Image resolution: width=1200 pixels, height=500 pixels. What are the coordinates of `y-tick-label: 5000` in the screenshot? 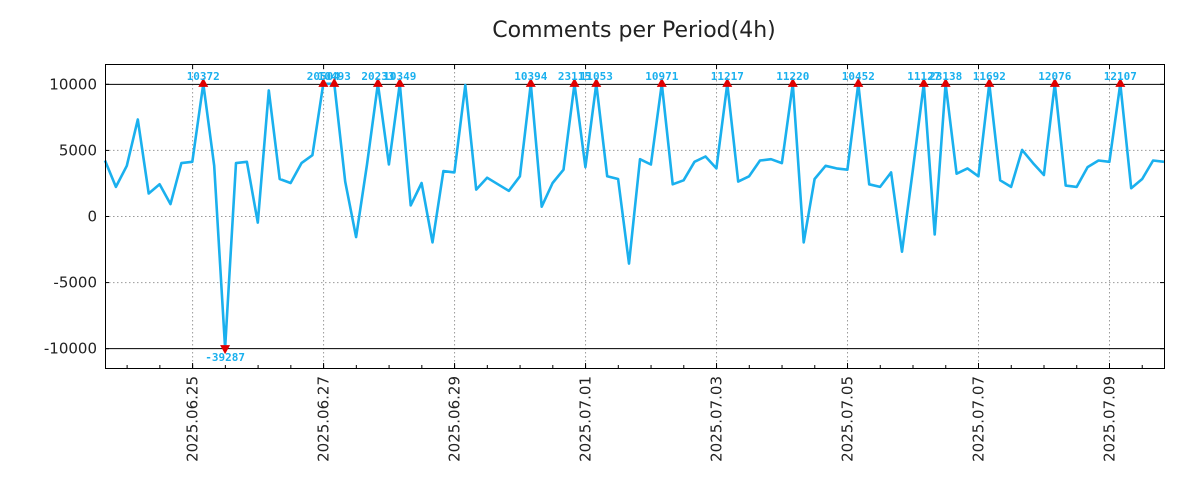 It's located at (78, 150).